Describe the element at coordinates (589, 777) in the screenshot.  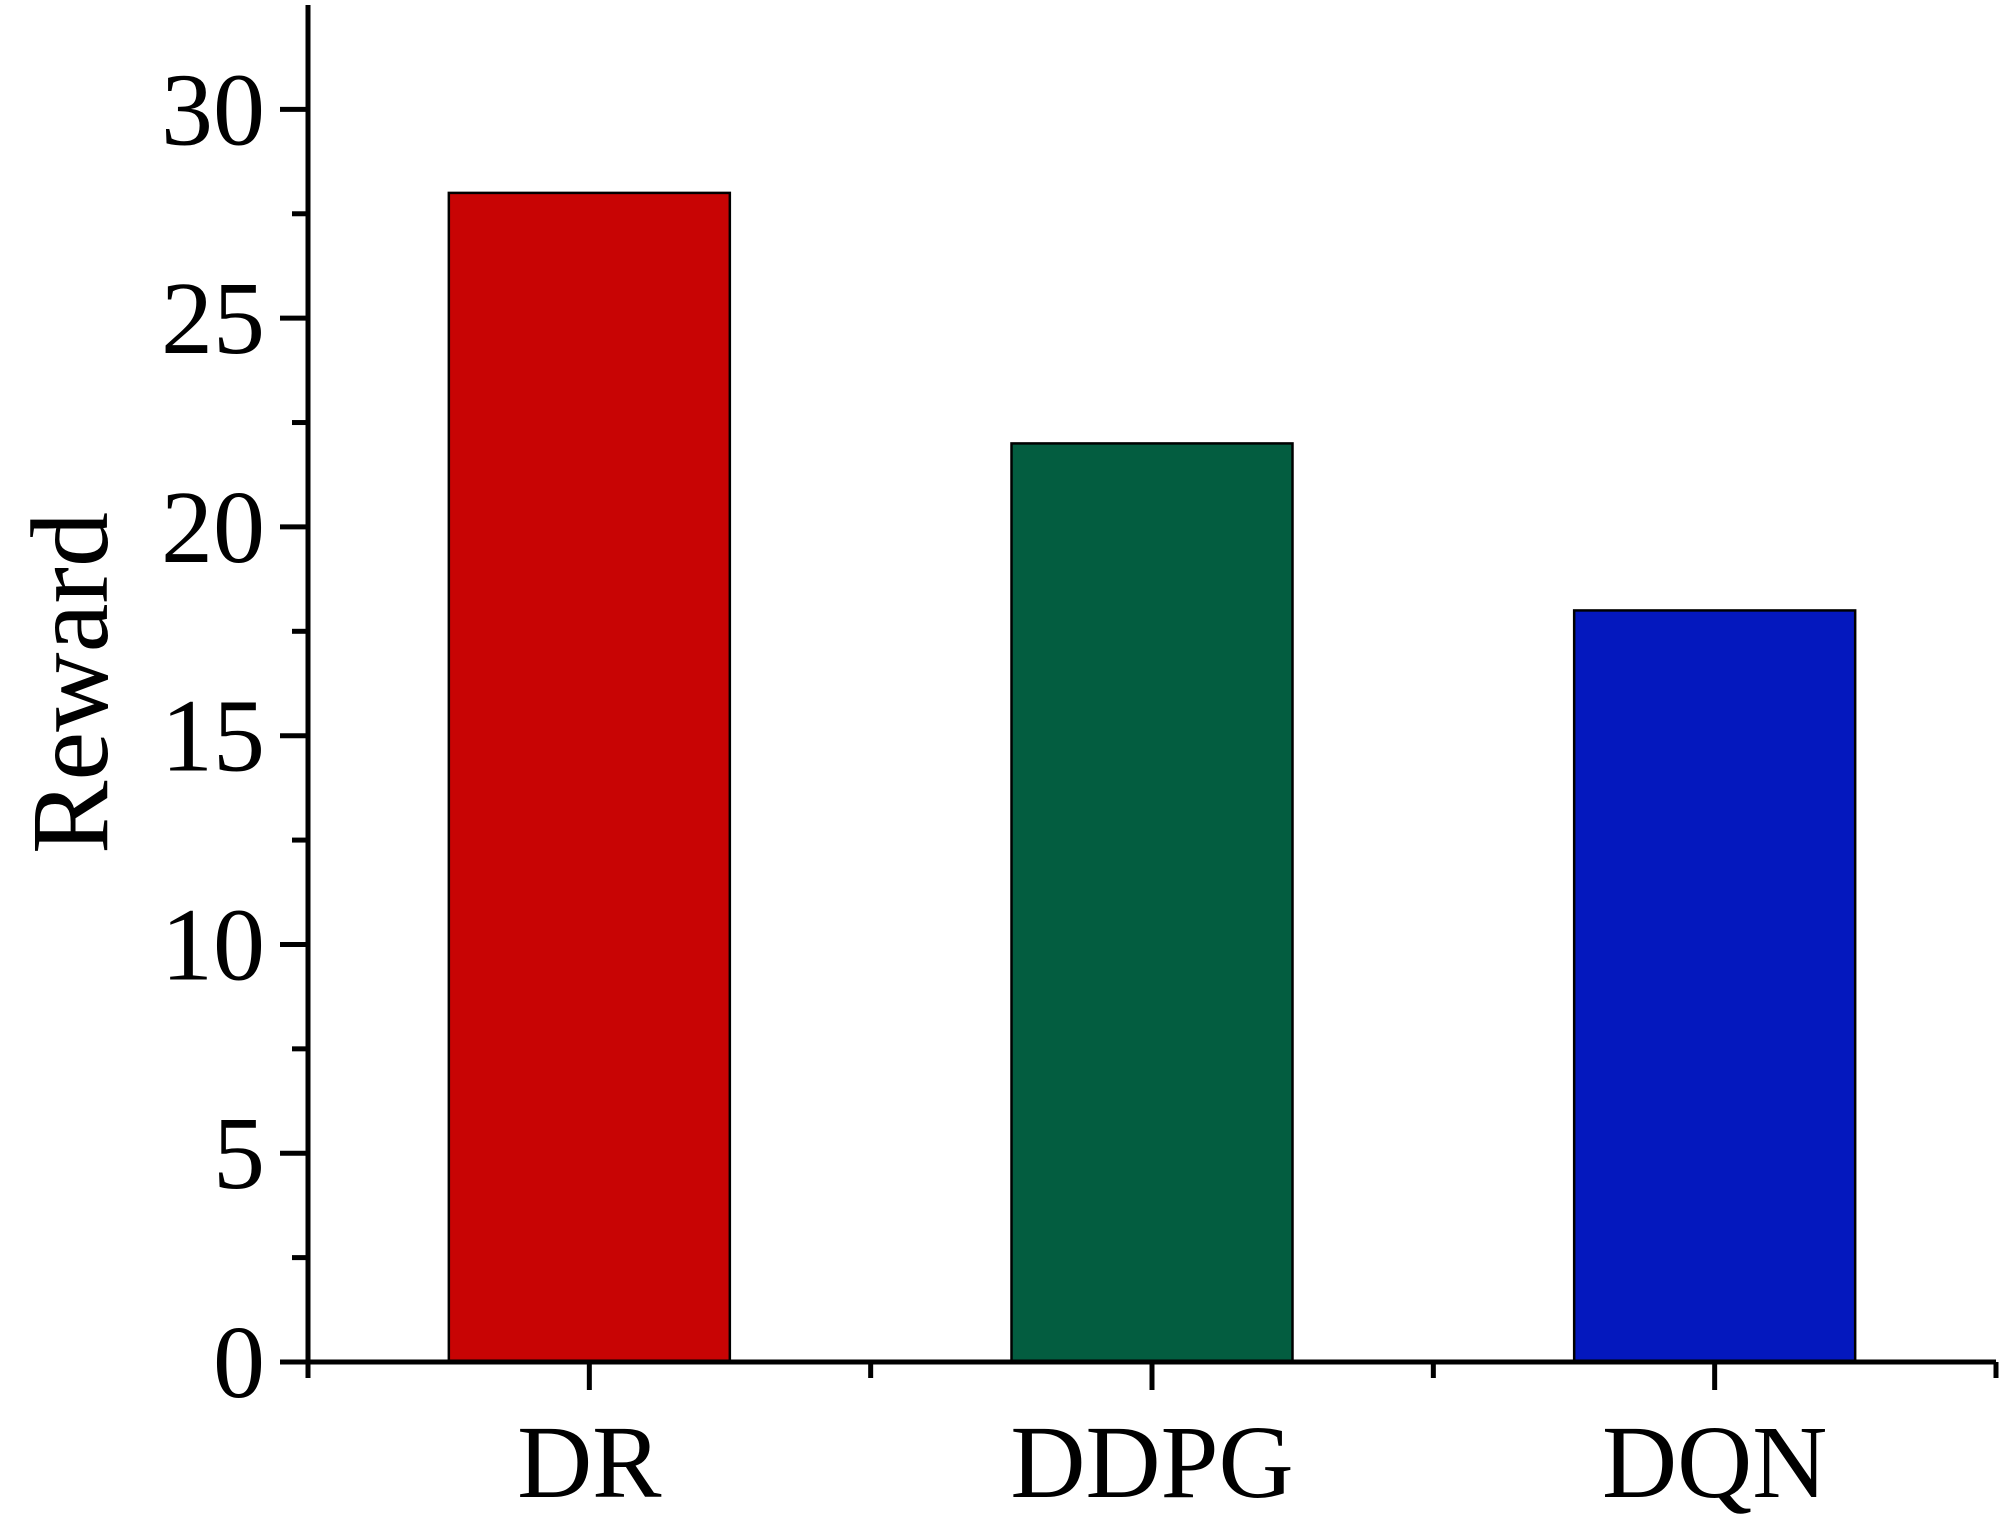
I see `bar-dr` at that location.